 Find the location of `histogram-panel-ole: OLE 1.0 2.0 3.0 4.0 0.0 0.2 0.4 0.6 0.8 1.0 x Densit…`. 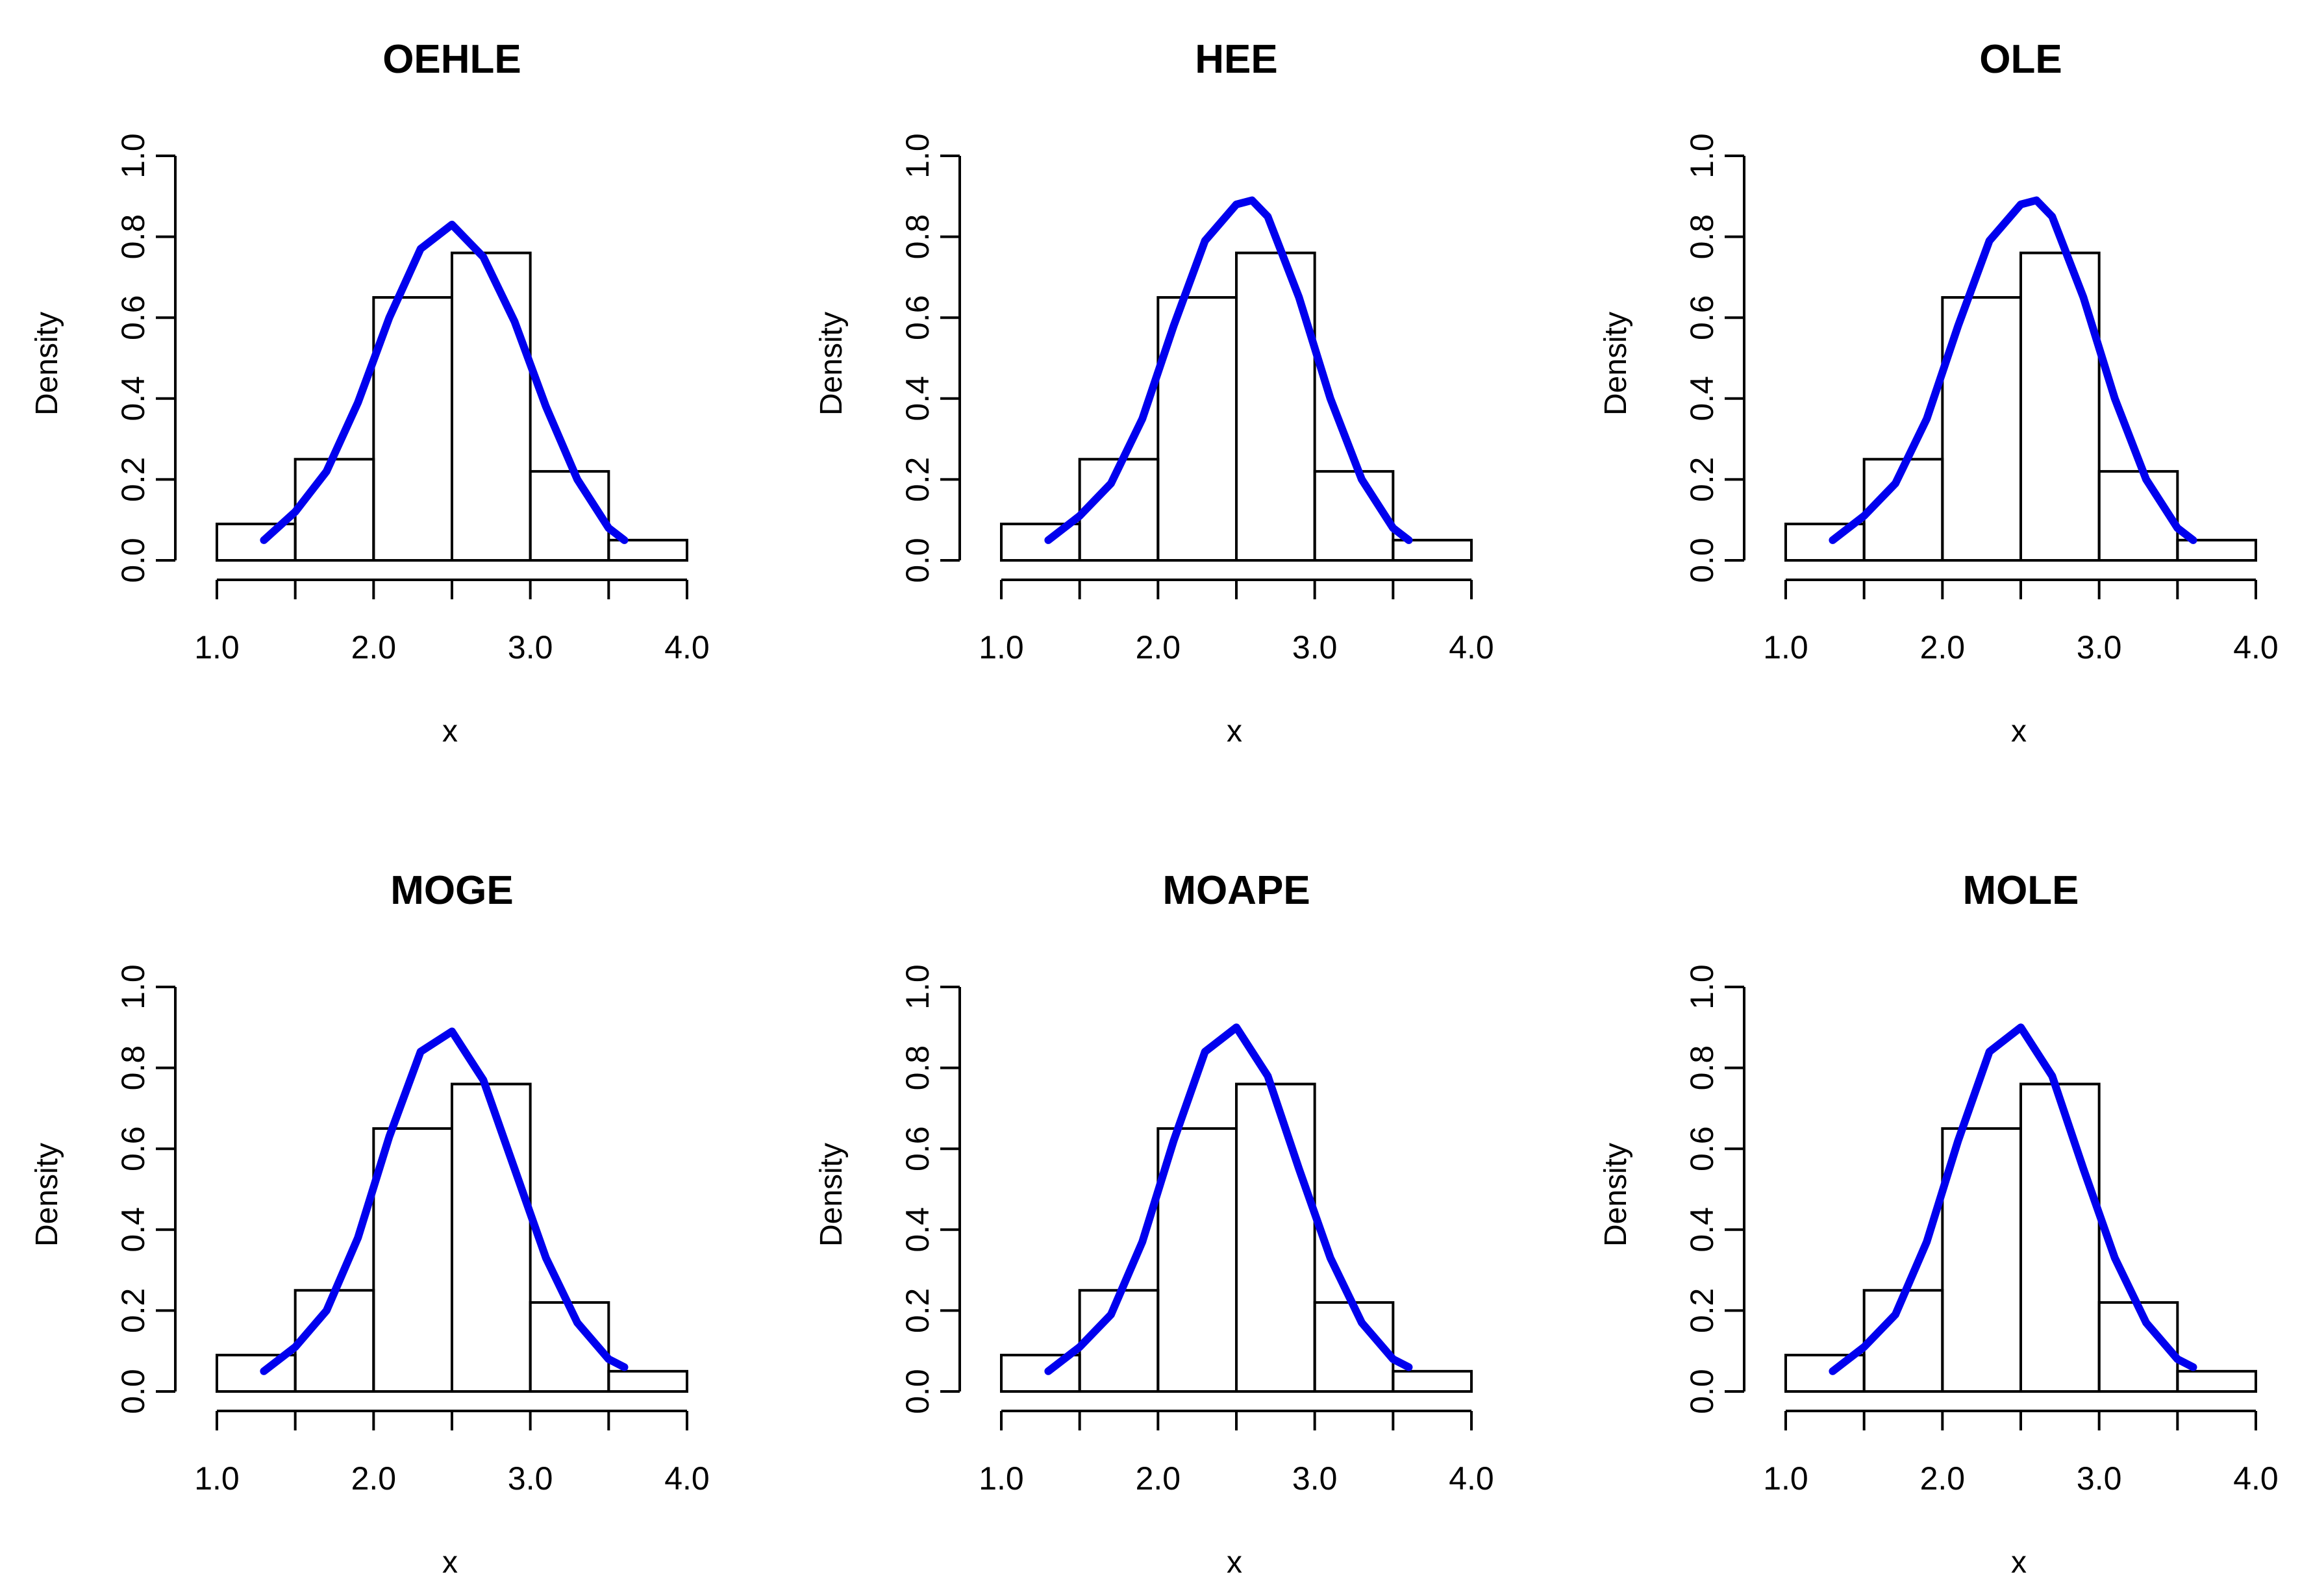

histogram-panel-ole: OLE 1.0 2.0 3.0 4.0 0.0 0.2 0.4 0.6 0.8 1.0 x Densit… is located at coordinates (1939, 393).